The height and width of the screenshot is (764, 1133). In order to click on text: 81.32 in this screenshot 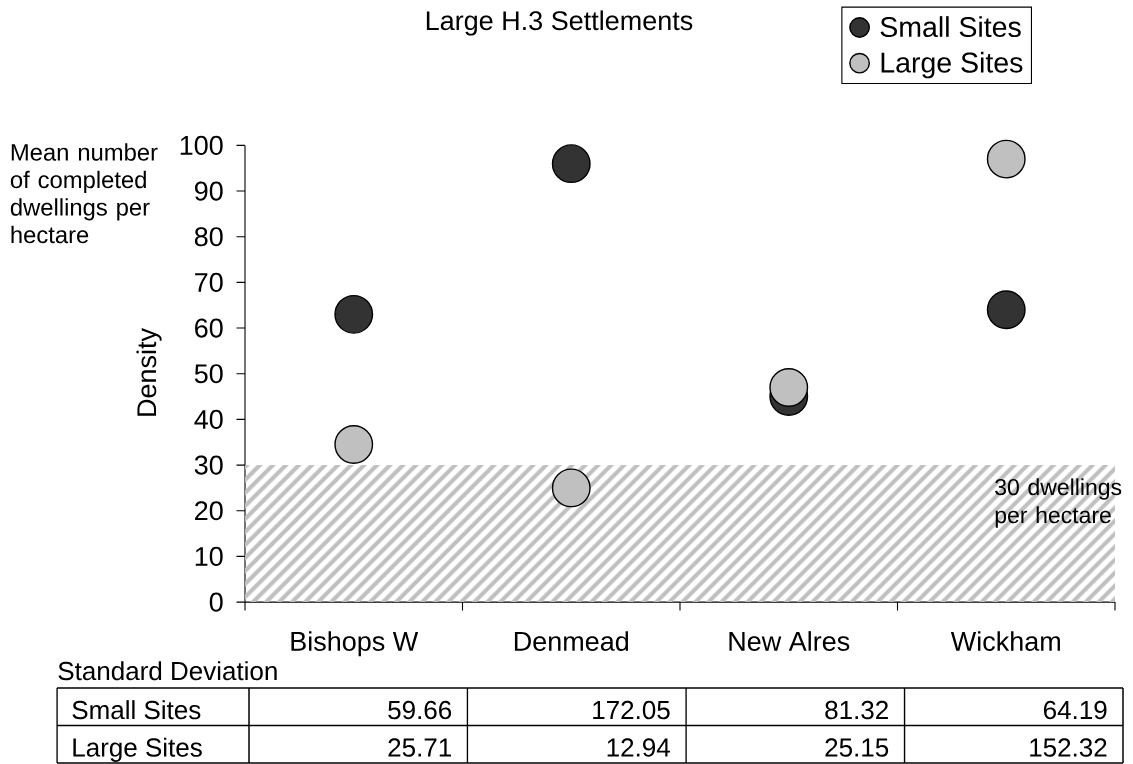, I will do `click(856, 710)`.